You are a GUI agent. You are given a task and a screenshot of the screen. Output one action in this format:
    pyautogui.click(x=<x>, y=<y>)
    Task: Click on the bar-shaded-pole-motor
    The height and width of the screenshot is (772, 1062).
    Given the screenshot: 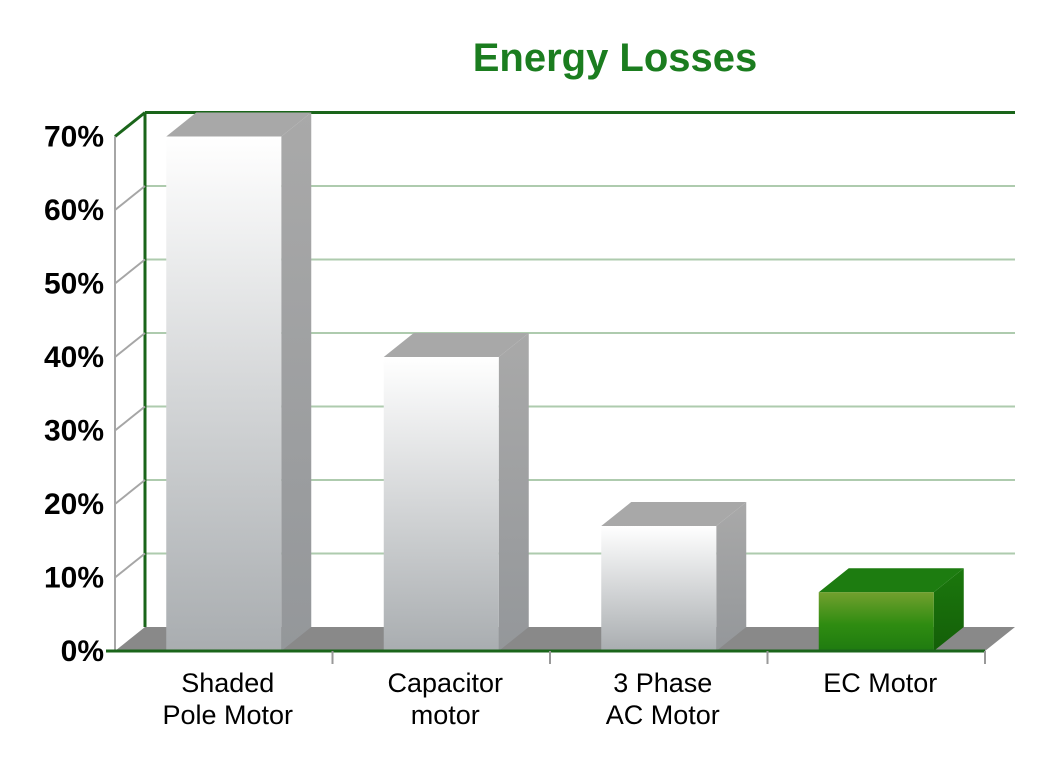 What is the action you would take?
    pyautogui.click(x=239, y=381)
    